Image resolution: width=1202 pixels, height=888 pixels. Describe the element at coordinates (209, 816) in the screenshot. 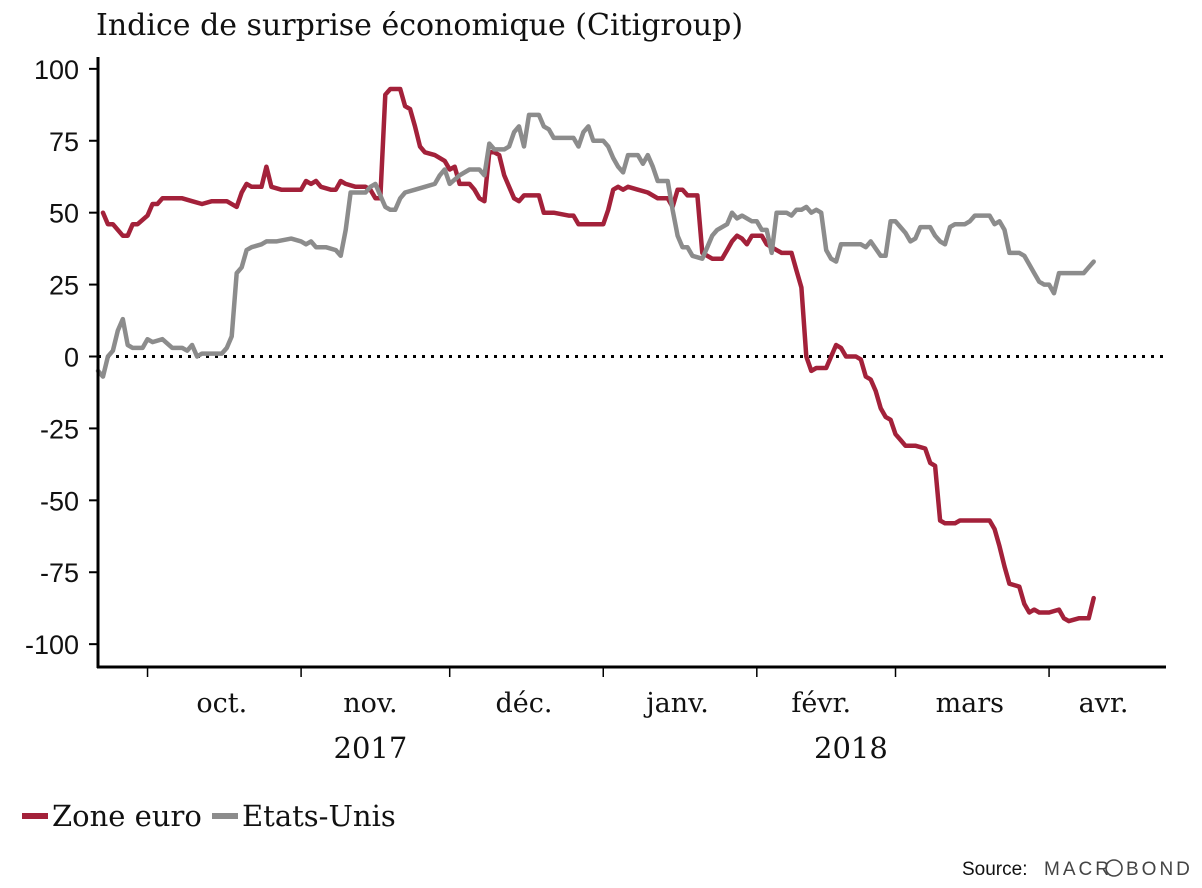

I see `legend: Zone euro Etats-Unis` at that location.